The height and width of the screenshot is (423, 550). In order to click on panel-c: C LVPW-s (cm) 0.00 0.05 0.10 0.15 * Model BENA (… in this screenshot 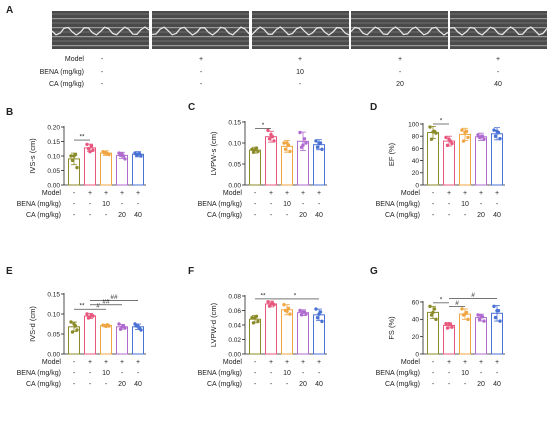, I will do `click(257, 160)`.